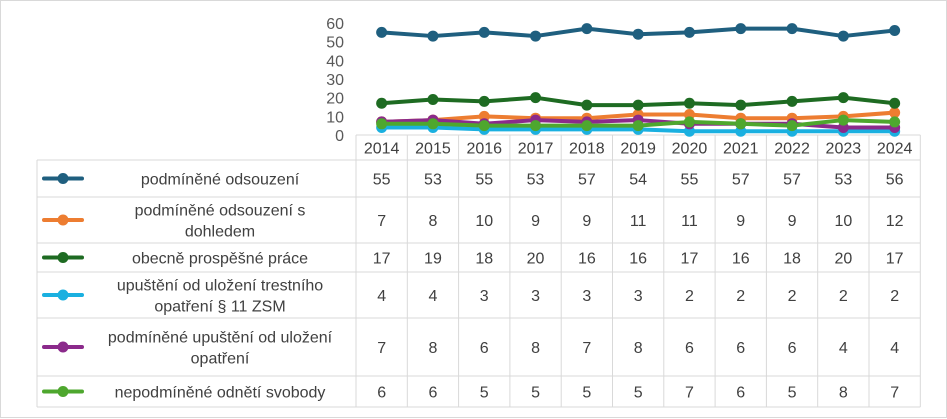 The width and height of the screenshot is (947, 419). Describe the element at coordinates (335, 99) in the screenshot. I see `y-tick-label: 20` at that location.